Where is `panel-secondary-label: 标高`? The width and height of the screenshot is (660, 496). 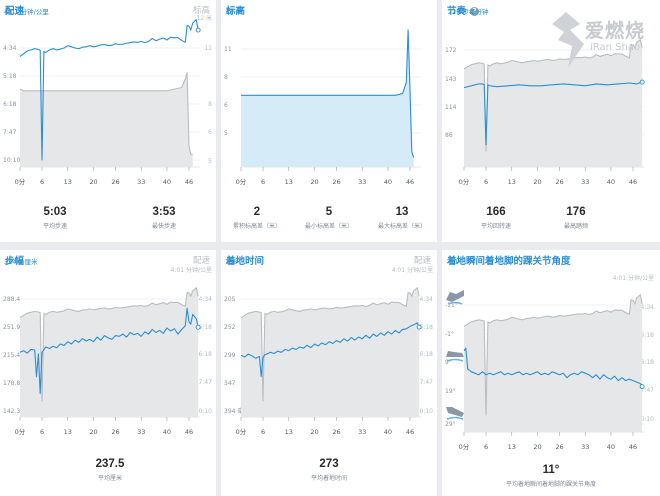 panel-secondary-label: 标高 is located at coordinates (201, 11).